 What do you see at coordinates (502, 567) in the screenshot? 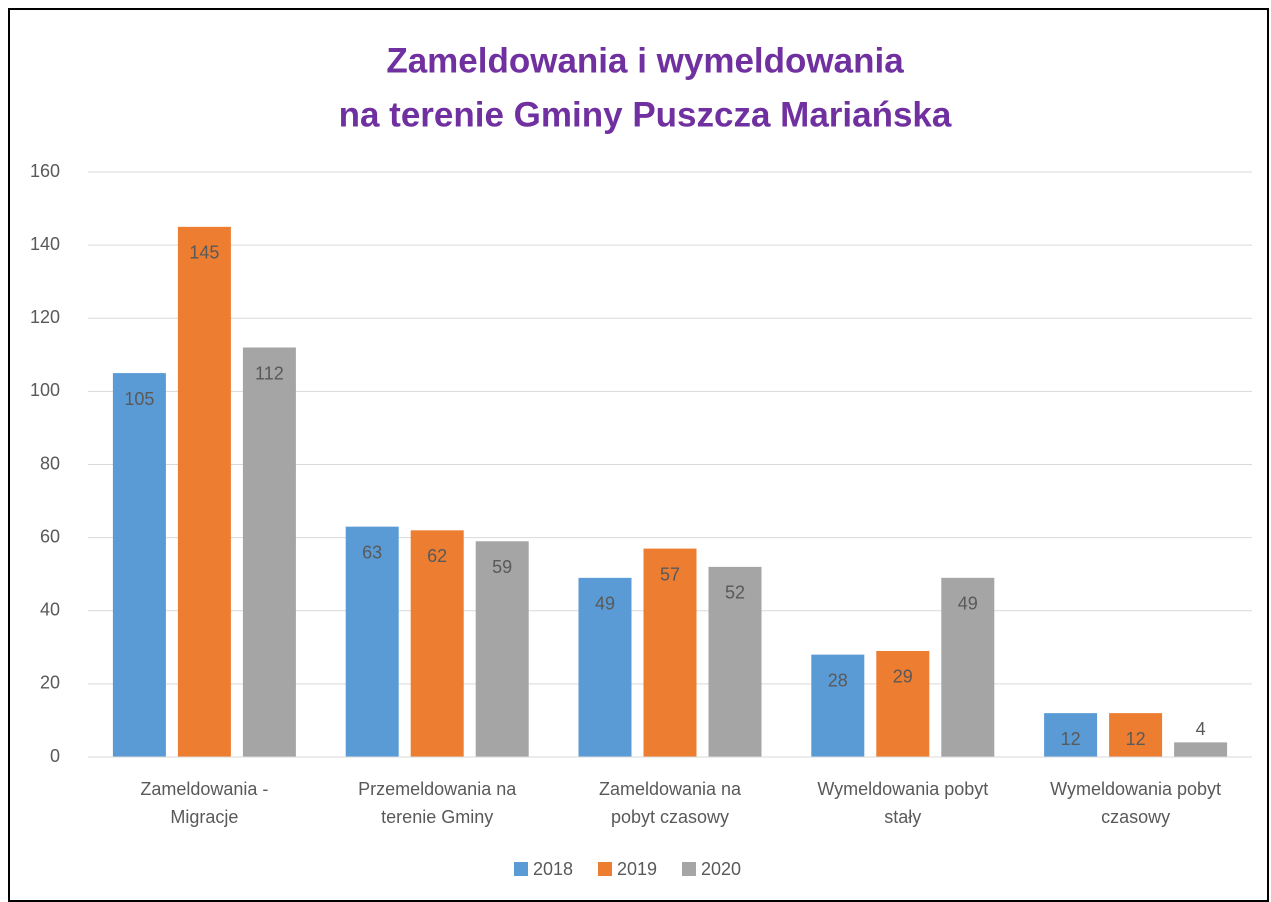
I see `data-label: 59` at bounding box center [502, 567].